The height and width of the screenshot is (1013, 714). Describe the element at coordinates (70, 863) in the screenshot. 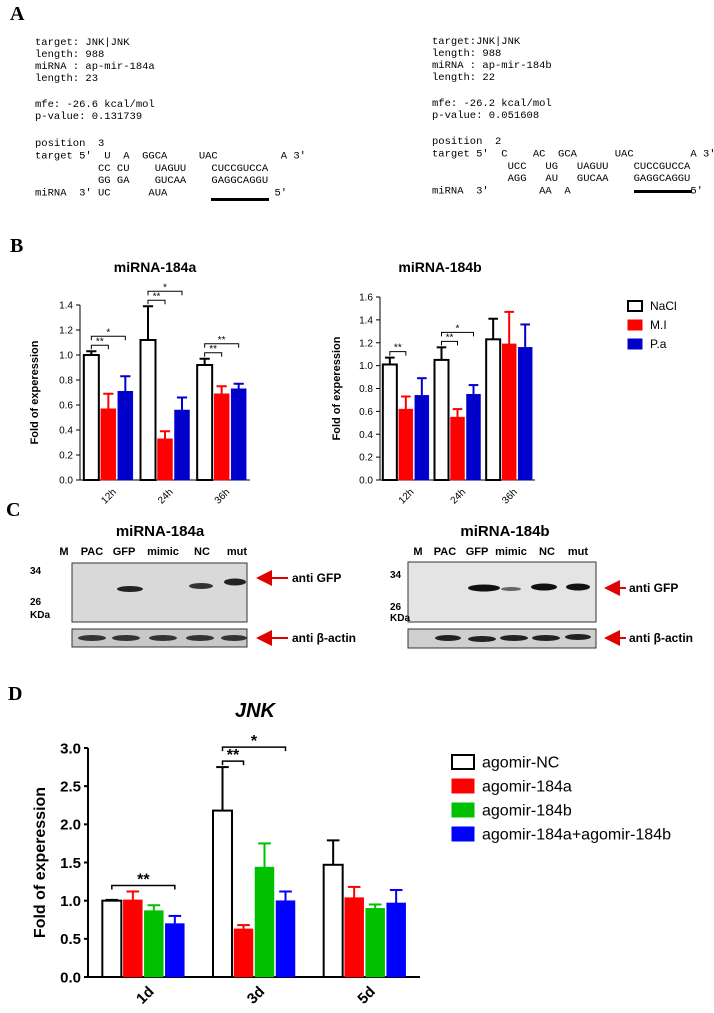

I see `y-tick-label: 1.5` at that location.